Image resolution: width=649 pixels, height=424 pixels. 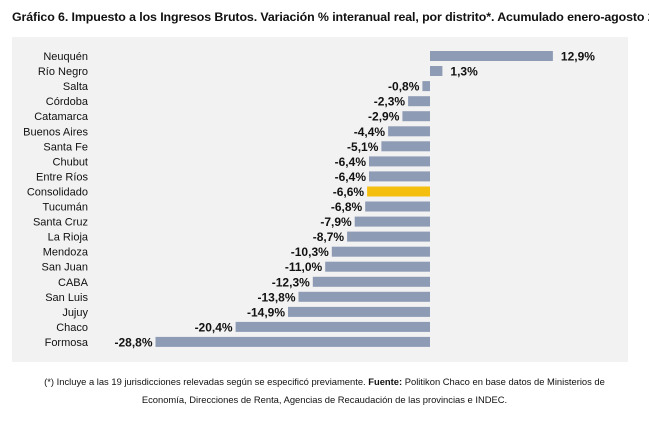 What do you see at coordinates (65, 147) in the screenshot?
I see `category-label: Santa Fe` at bounding box center [65, 147].